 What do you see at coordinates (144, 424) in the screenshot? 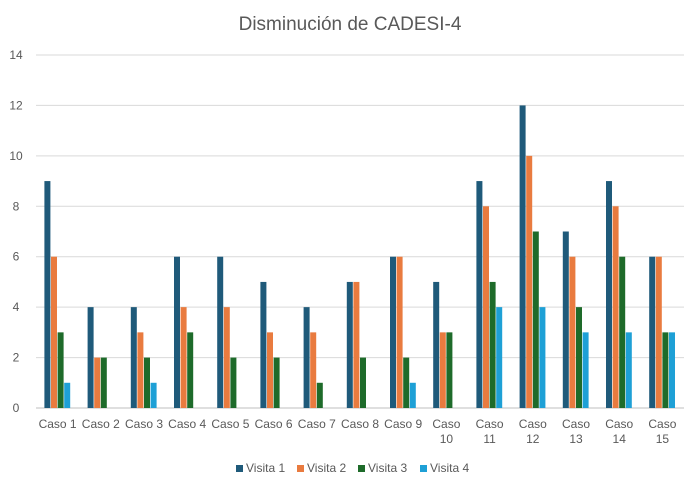
I see `x-tick-label: Caso 3` at bounding box center [144, 424].